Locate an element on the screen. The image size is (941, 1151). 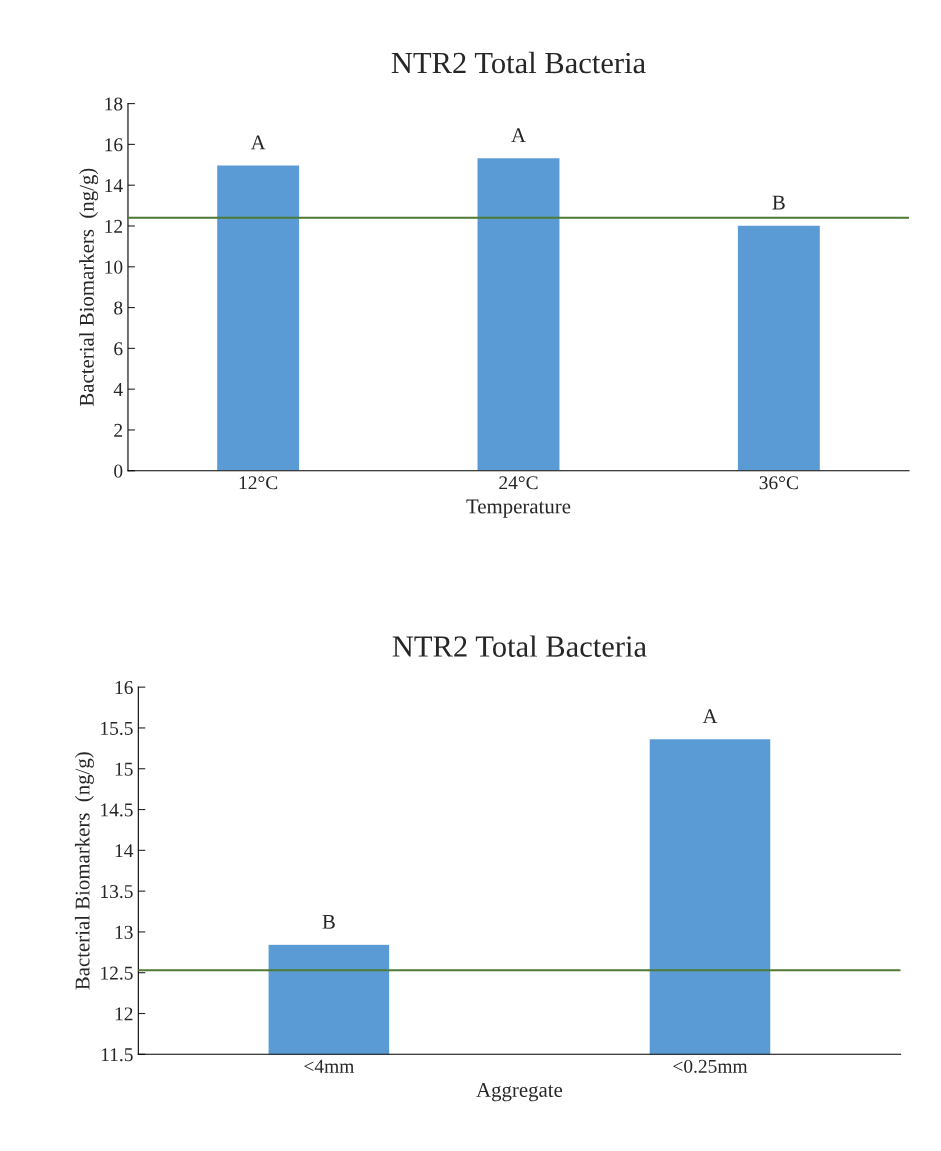
y-tick-label: 10 is located at coordinates (114, 267).